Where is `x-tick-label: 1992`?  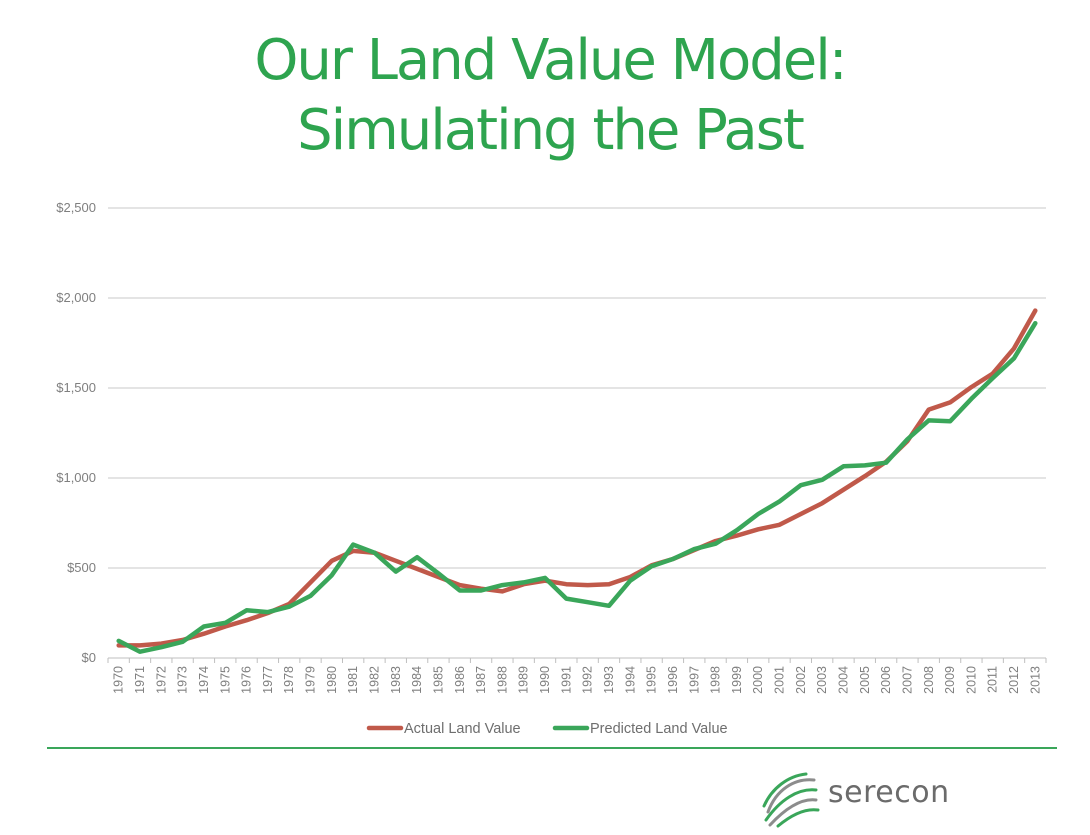 x-tick-label: 1992 is located at coordinates (588, 680).